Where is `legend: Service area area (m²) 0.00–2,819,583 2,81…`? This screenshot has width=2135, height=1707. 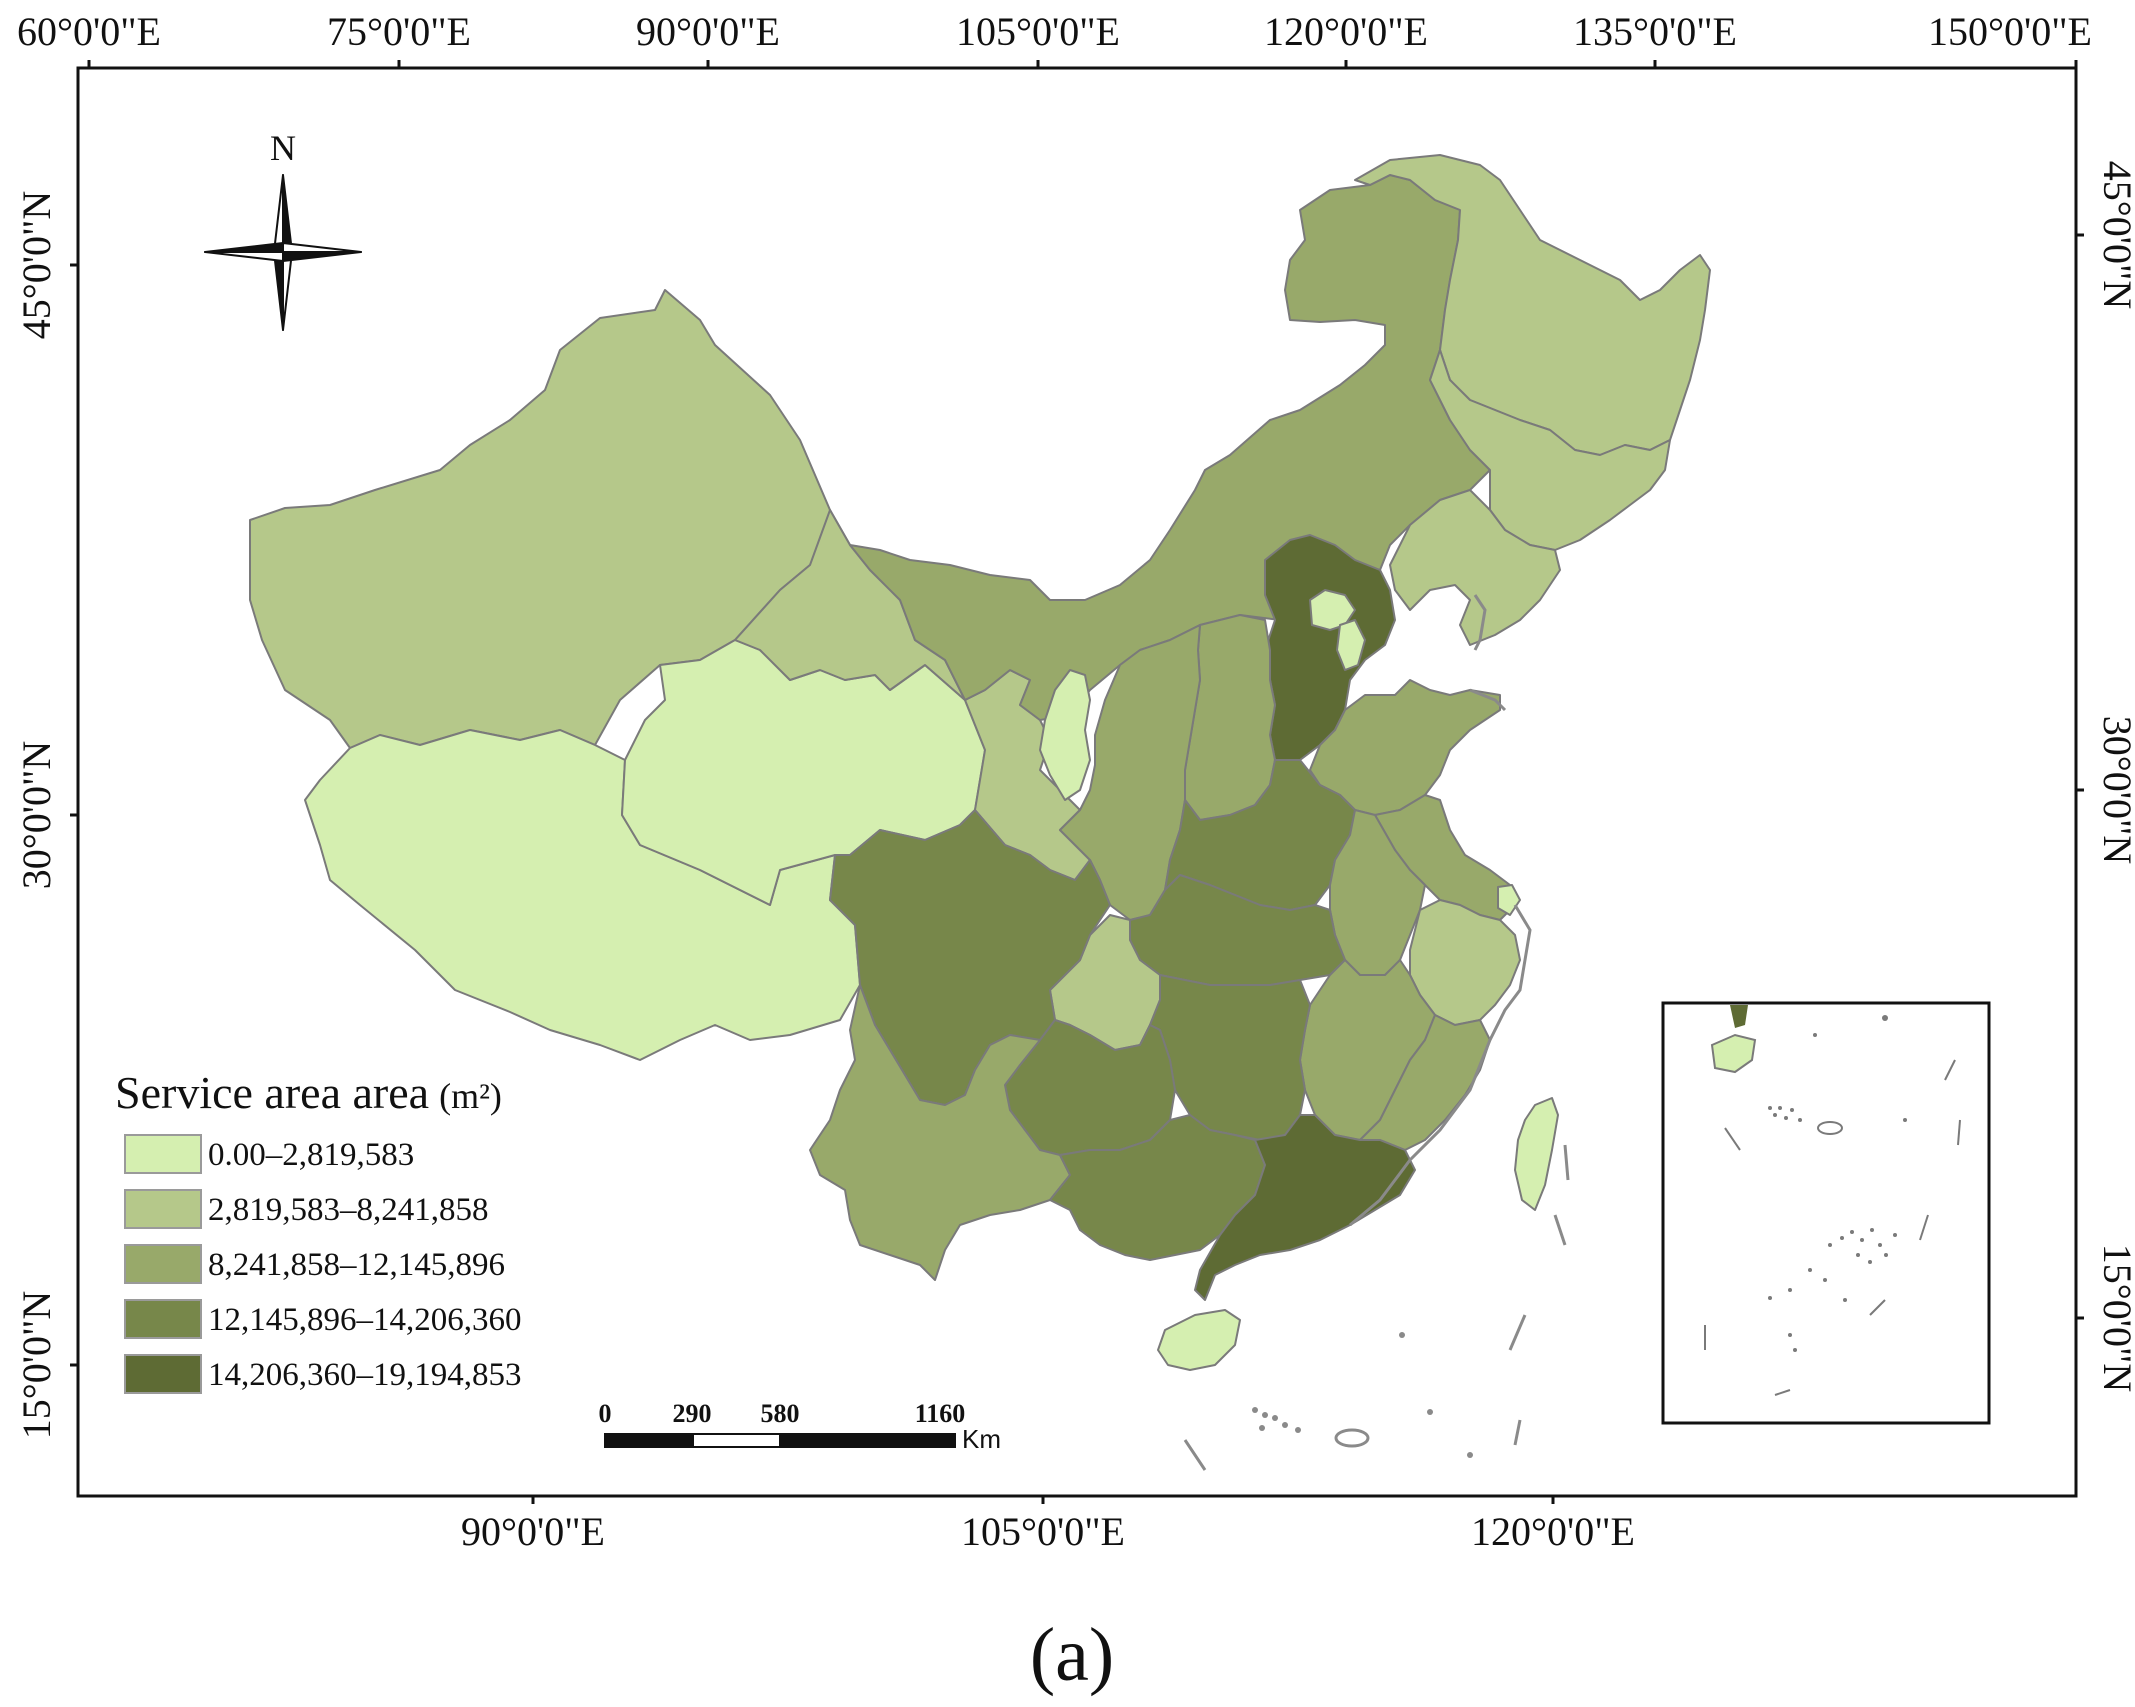
legend: Service area area (m²) 0.00–2,819,583 2,81… is located at coordinates (318, 1230).